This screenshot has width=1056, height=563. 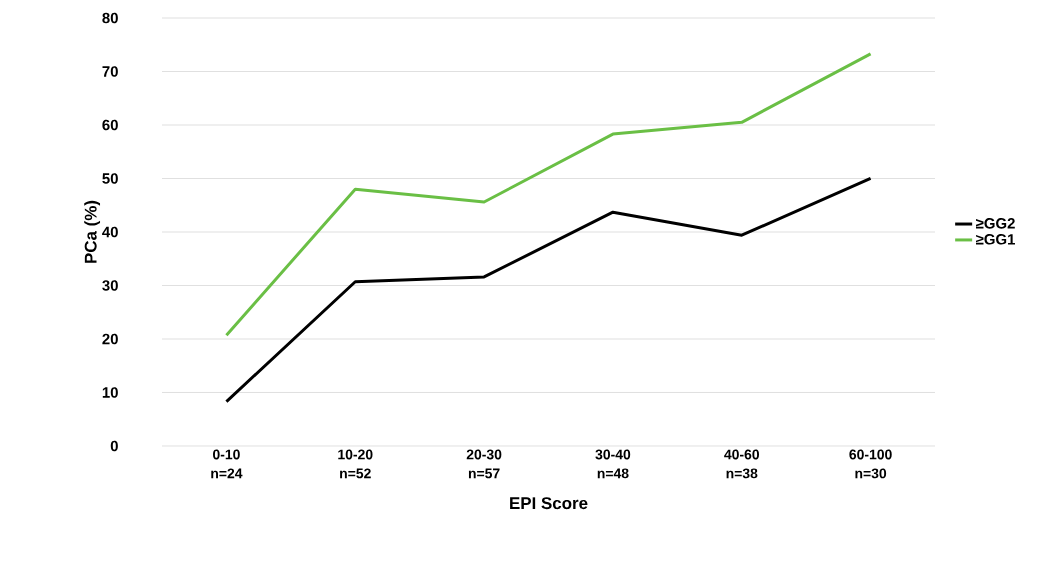 I want to click on x-tick-label: 40-60 n=38, so click(x=742, y=464).